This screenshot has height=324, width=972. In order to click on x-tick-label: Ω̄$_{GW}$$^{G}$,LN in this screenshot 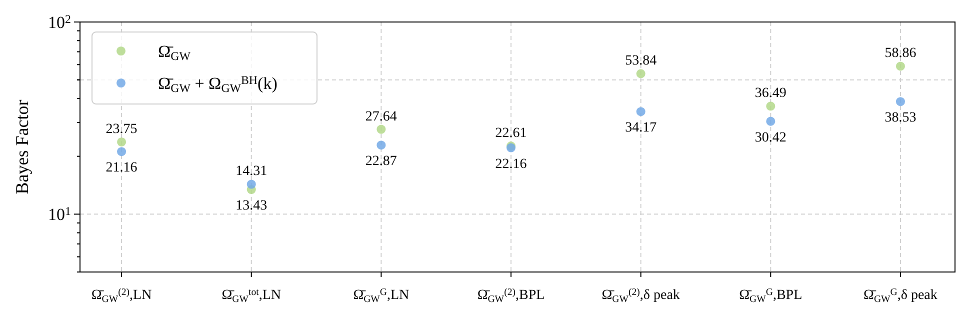, I will do `click(381, 295)`.